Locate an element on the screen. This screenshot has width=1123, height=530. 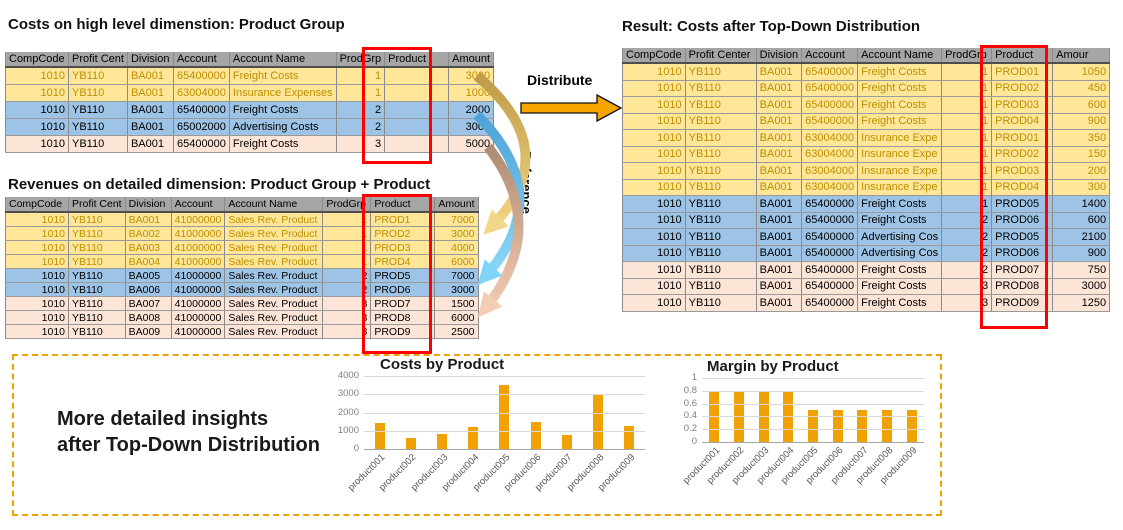
y-tick-label: 4000 is located at coordinates (348, 375).